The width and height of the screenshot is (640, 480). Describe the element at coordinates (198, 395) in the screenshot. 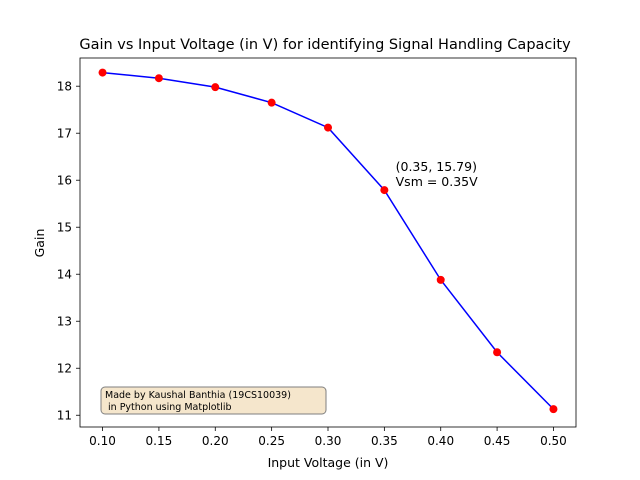

I see `credit-line-1: Made by Kaushal Banthia (19CS10039)` at that location.